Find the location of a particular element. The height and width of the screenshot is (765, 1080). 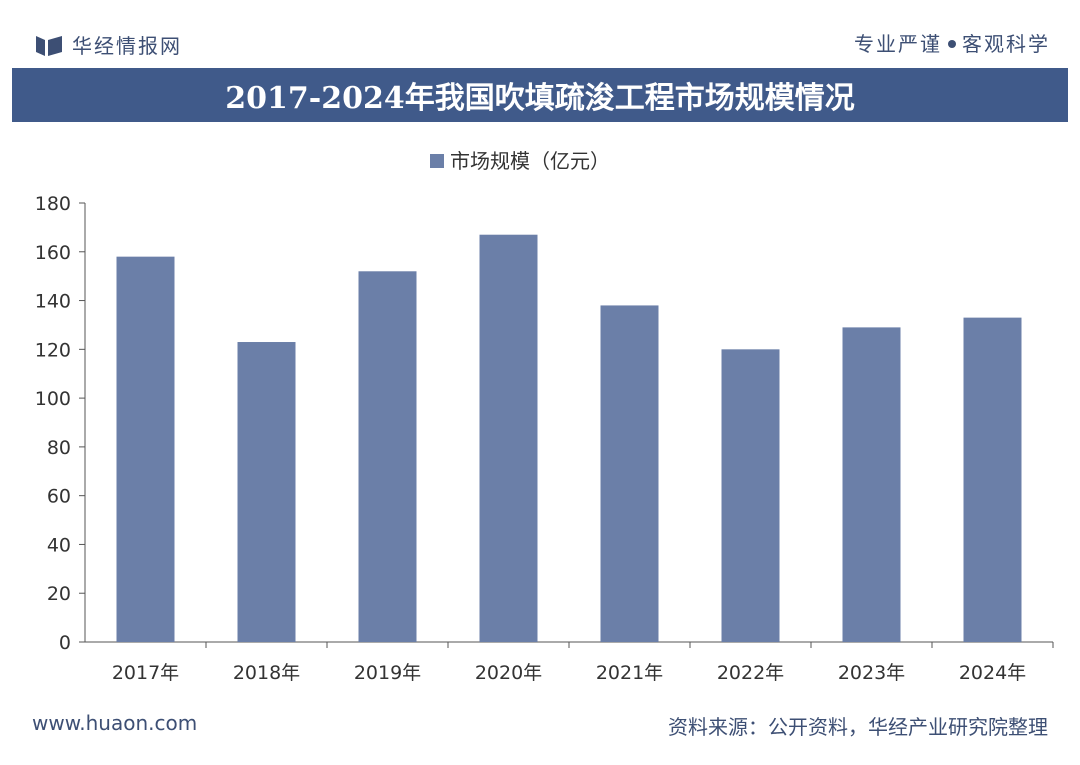

brand-name: 华经情报网 is located at coordinates (127, 46).